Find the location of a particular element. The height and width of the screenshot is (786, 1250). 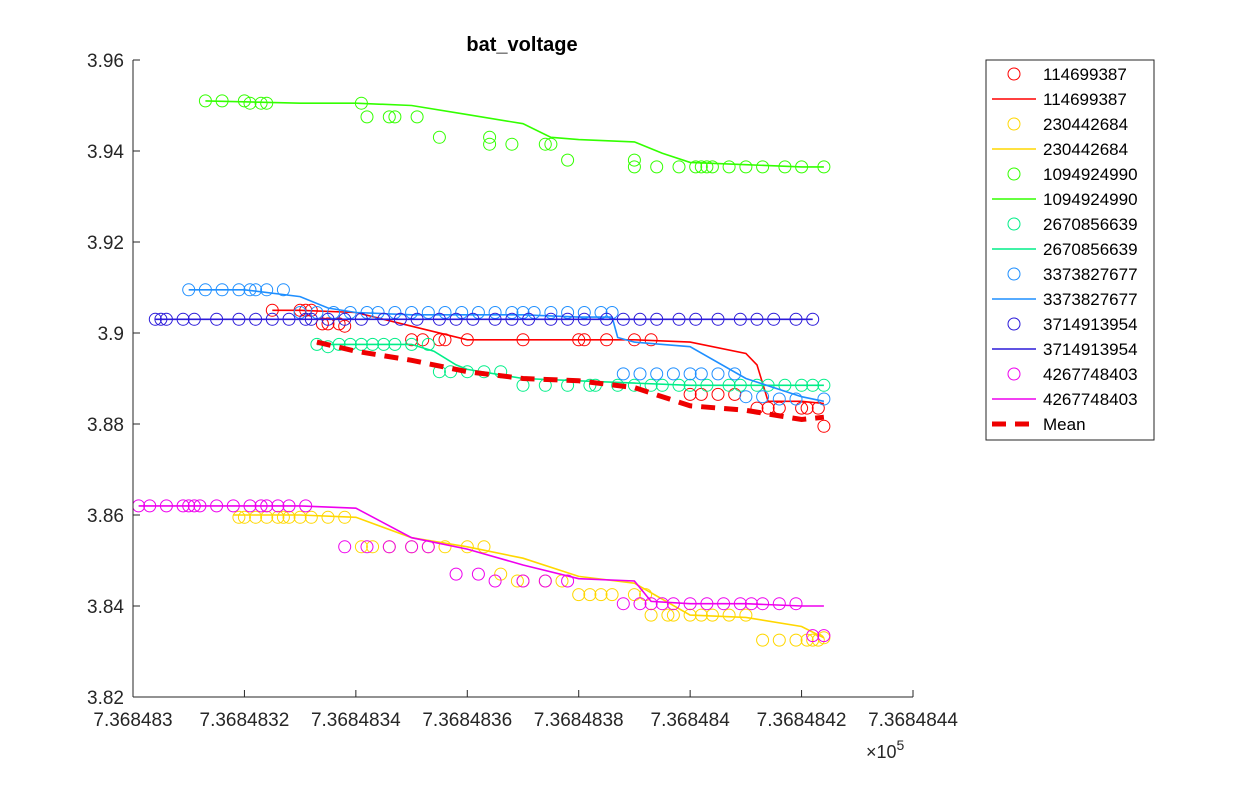

y-tick-label: 3.96 is located at coordinates (105, 61).